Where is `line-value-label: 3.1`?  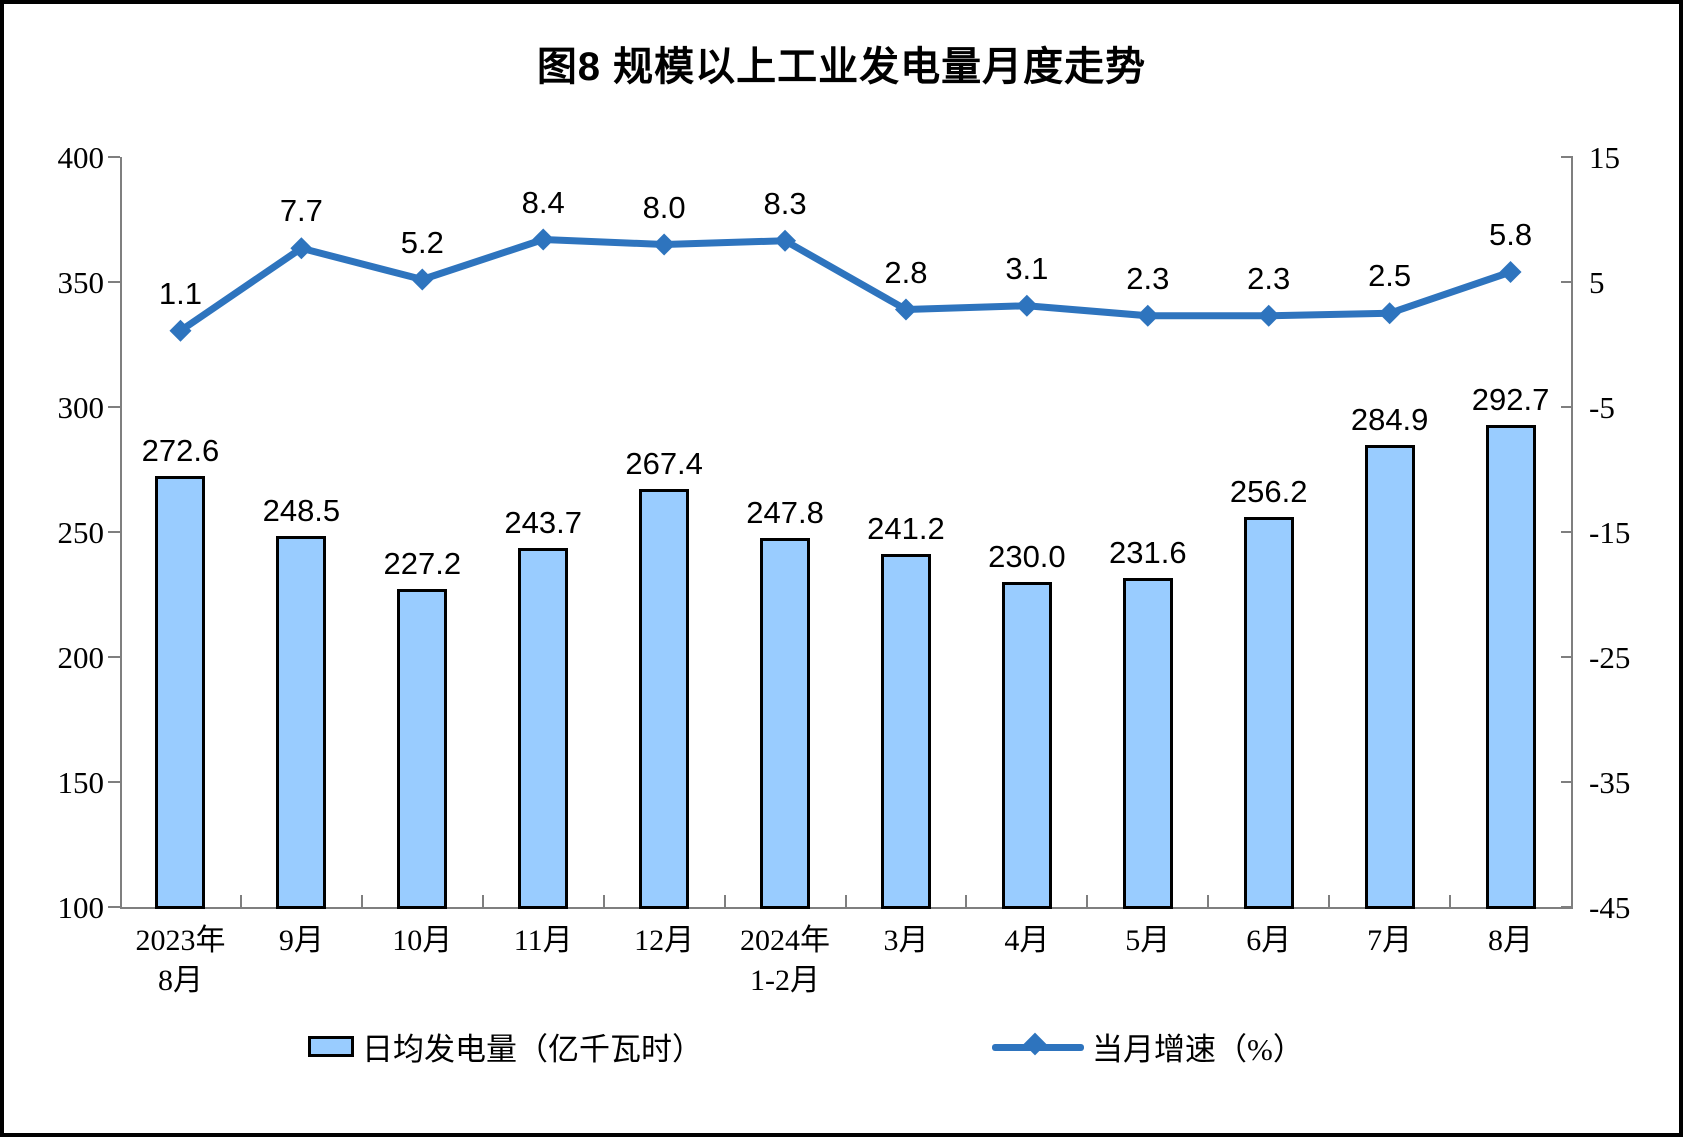
line-value-label: 3.1 is located at coordinates (1027, 268).